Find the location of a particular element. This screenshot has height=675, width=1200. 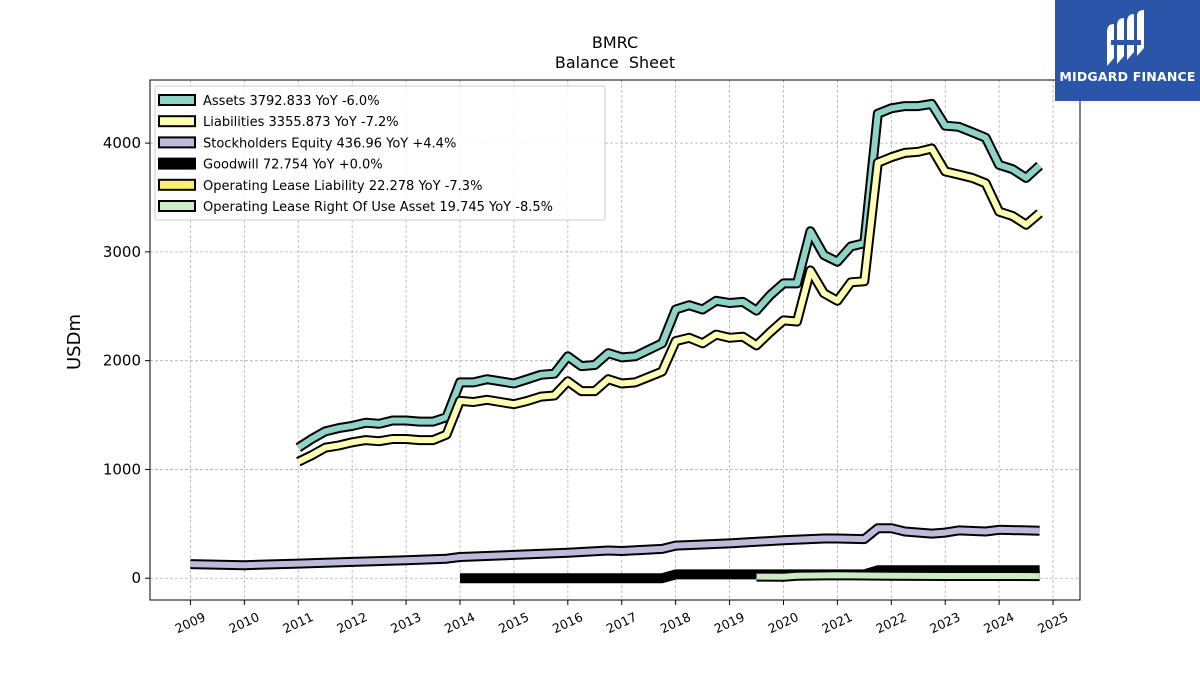

x-tick-label: 2022 is located at coordinates (890, 622).